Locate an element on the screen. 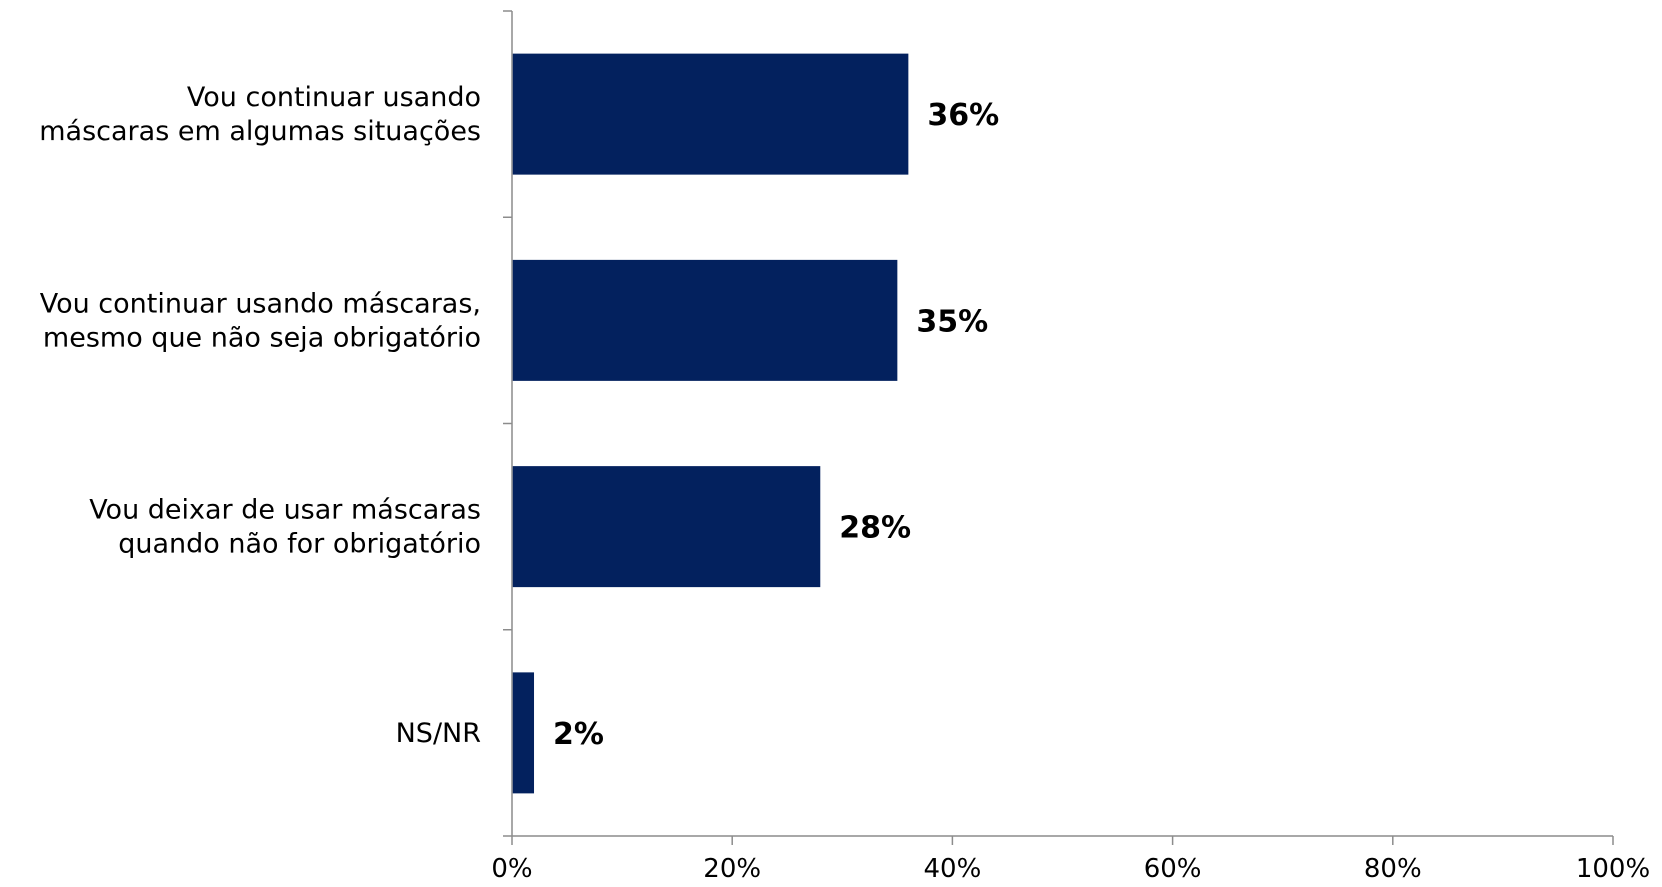 Image resolution: width=1662 pixels, height=887 pixels. data-label: 36% is located at coordinates (963, 115).